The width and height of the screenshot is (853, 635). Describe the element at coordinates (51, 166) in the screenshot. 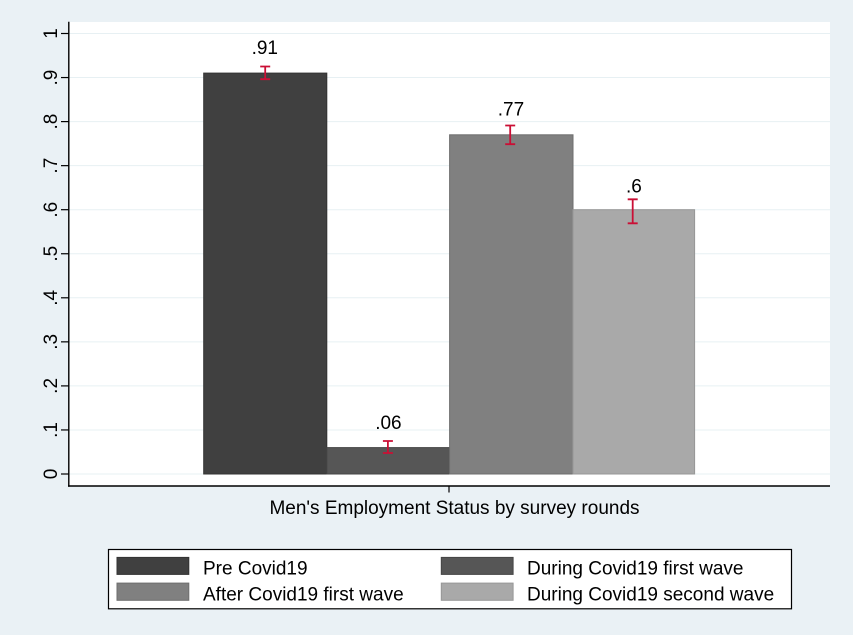

I see `svg-text: .7` at that location.